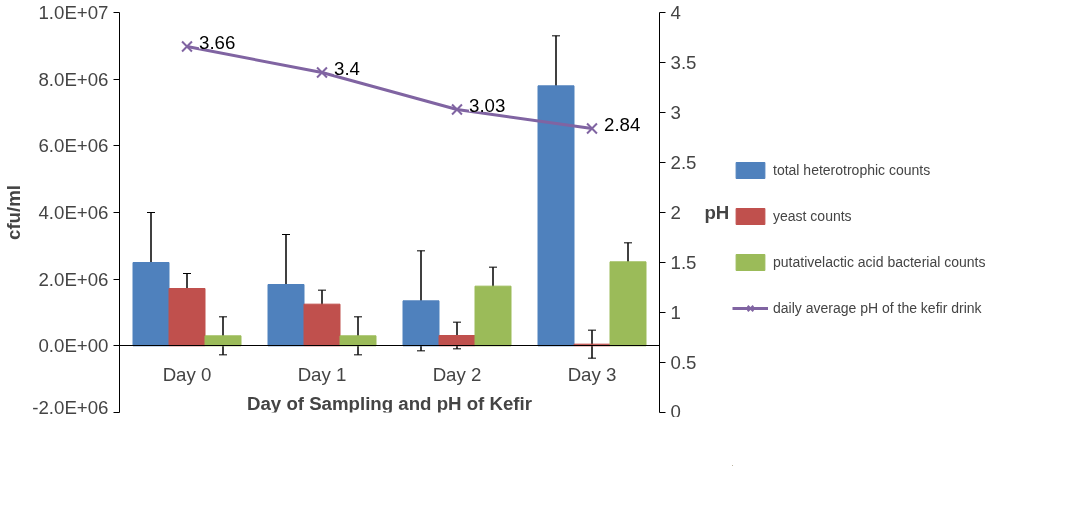 The image size is (1080, 528). Describe the element at coordinates (73, 212) in the screenshot. I see `y-tick-label: 4.0E+06` at that location.